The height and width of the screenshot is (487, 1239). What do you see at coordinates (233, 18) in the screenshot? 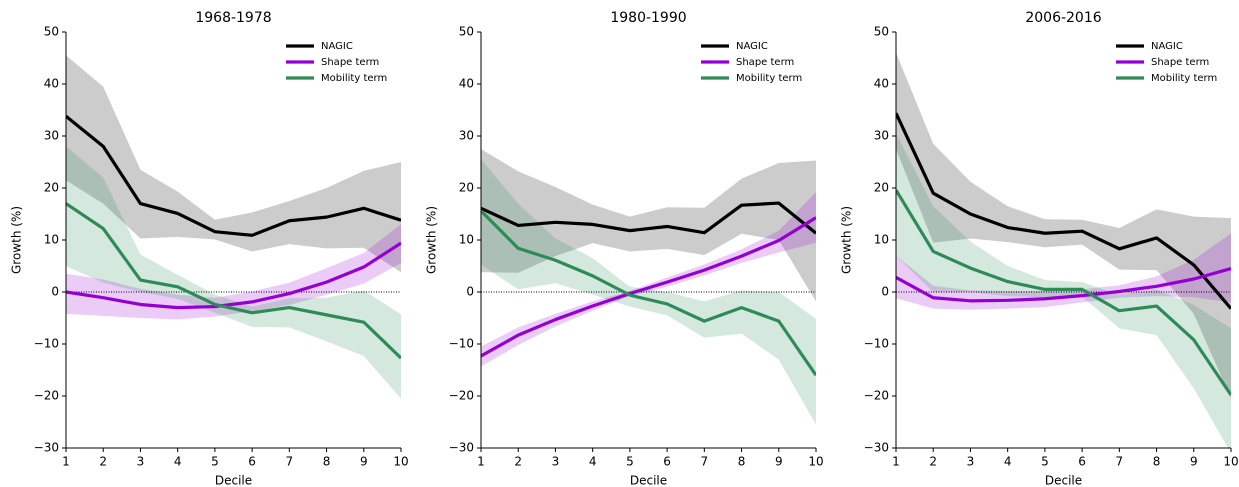
I see `chart-title: 1968-1978` at bounding box center [233, 18].